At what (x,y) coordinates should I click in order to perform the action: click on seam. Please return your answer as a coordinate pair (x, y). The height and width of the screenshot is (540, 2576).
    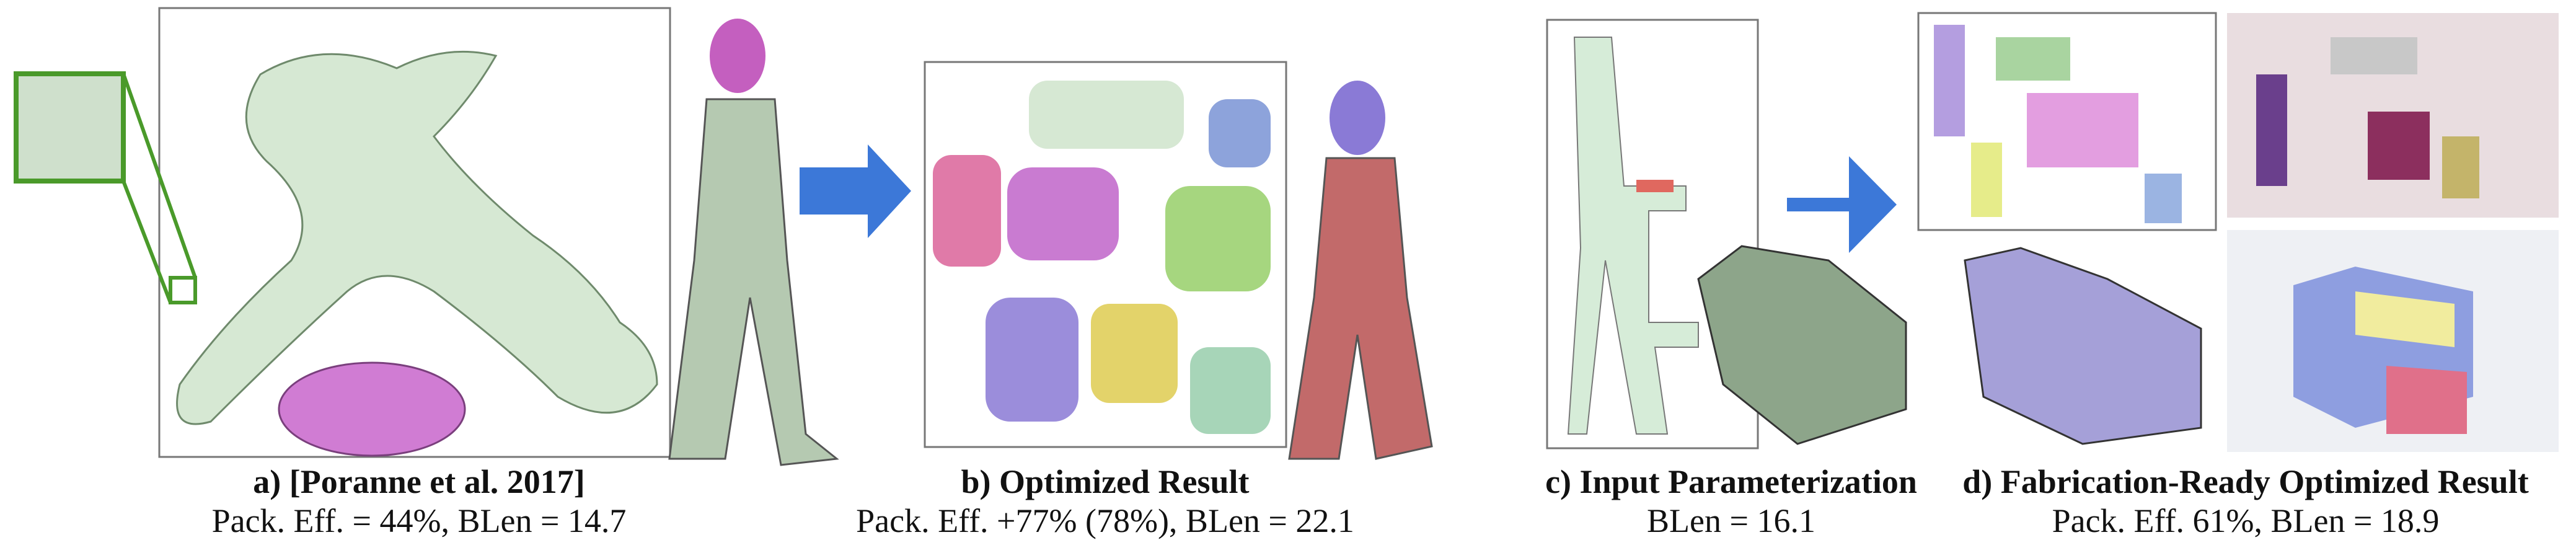
    Looking at the image, I should click on (1655, 186).